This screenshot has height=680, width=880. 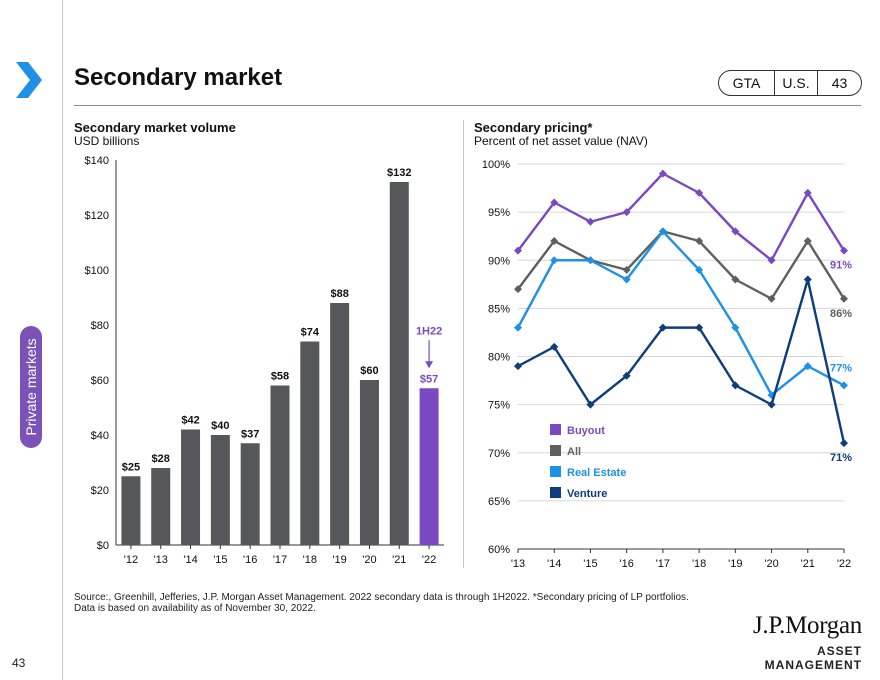 What do you see at coordinates (586, 431) in the screenshot?
I see `legend-label: Buyout` at bounding box center [586, 431].